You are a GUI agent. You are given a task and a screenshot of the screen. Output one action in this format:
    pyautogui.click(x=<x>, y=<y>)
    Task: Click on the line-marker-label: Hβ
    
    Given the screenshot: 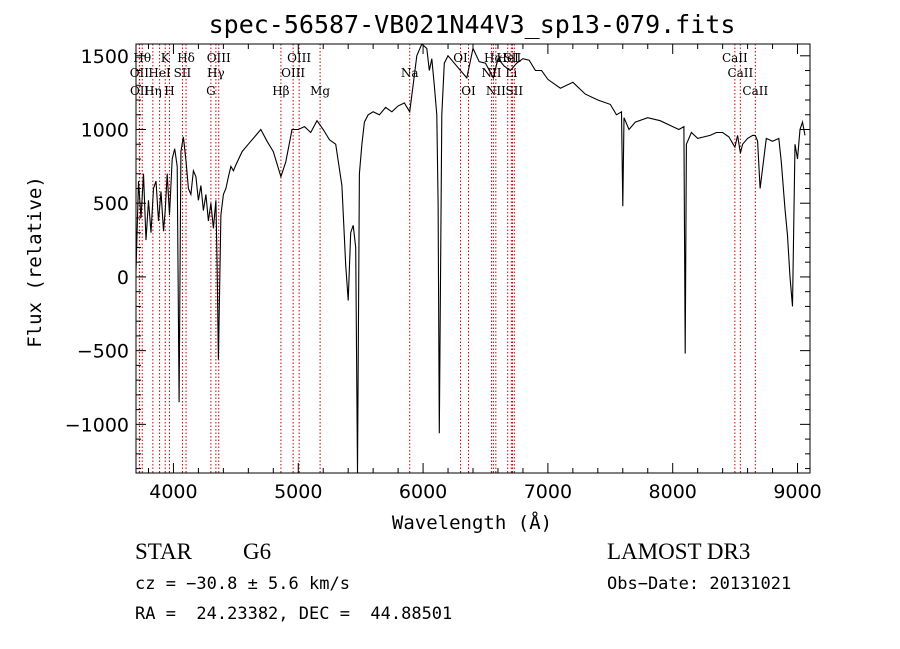 What is the action you would take?
    pyautogui.click(x=280, y=91)
    